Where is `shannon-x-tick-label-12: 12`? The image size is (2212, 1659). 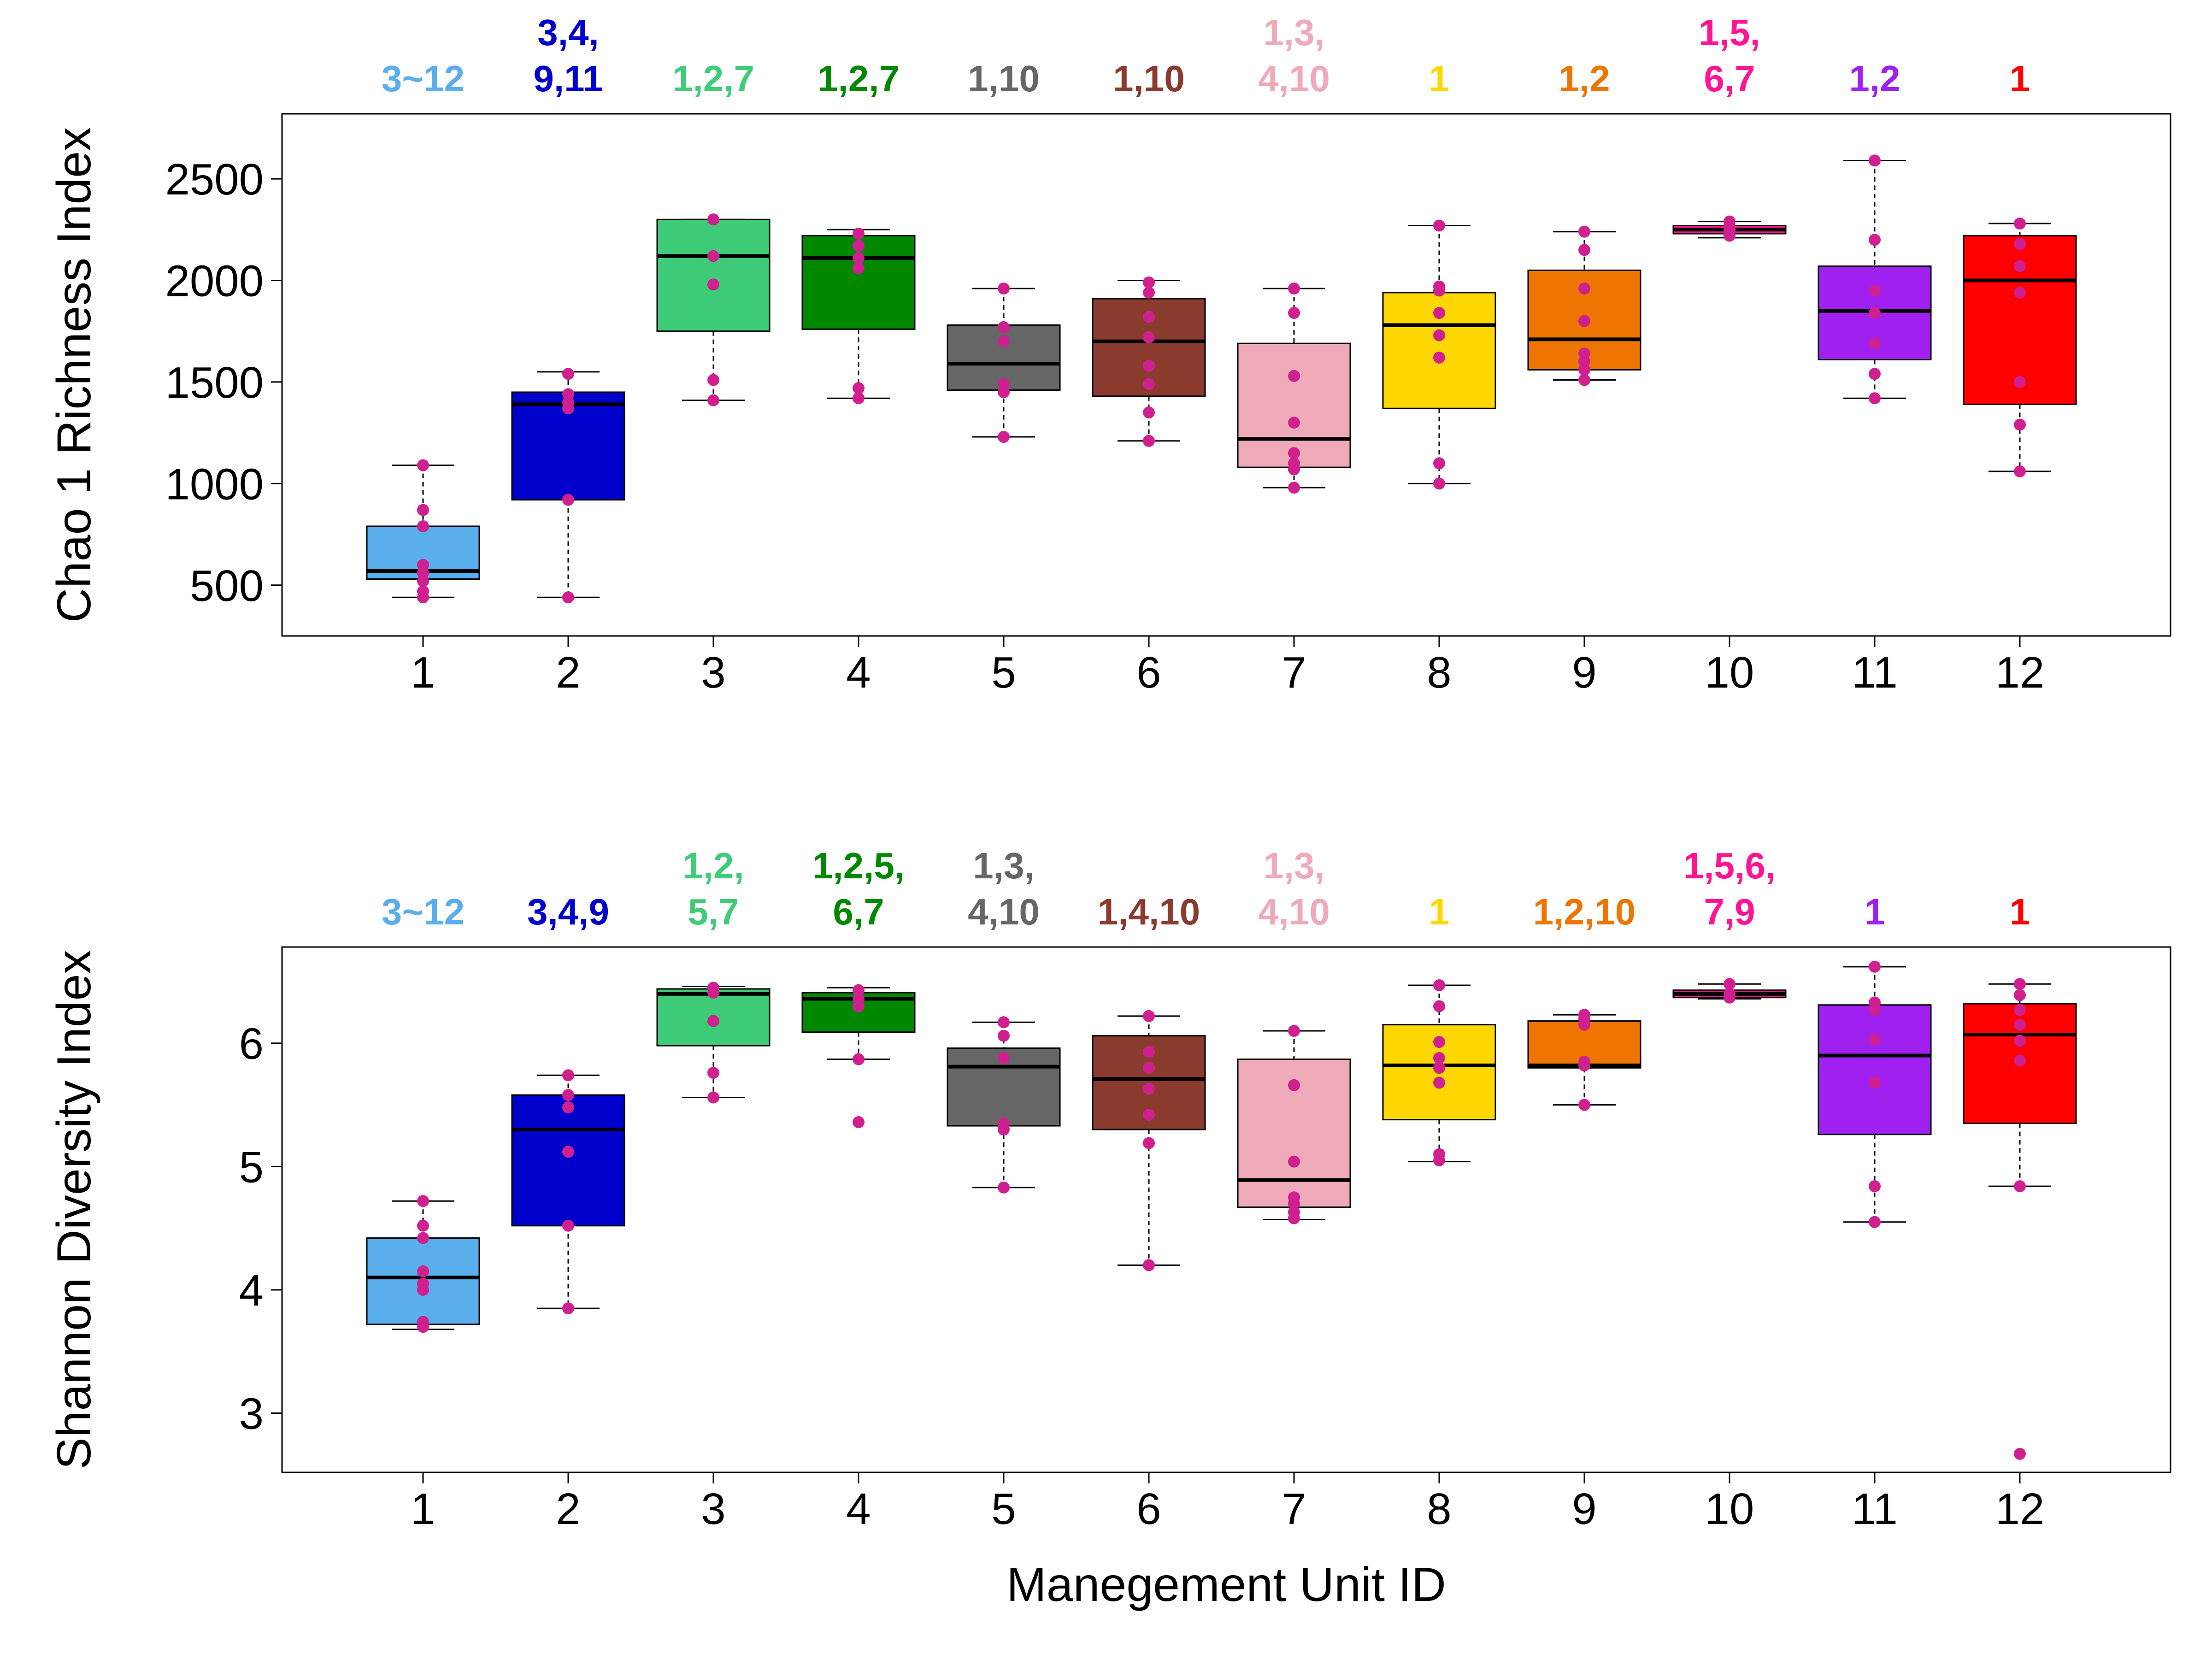 shannon-x-tick-label-12: 12 is located at coordinates (2020, 1509).